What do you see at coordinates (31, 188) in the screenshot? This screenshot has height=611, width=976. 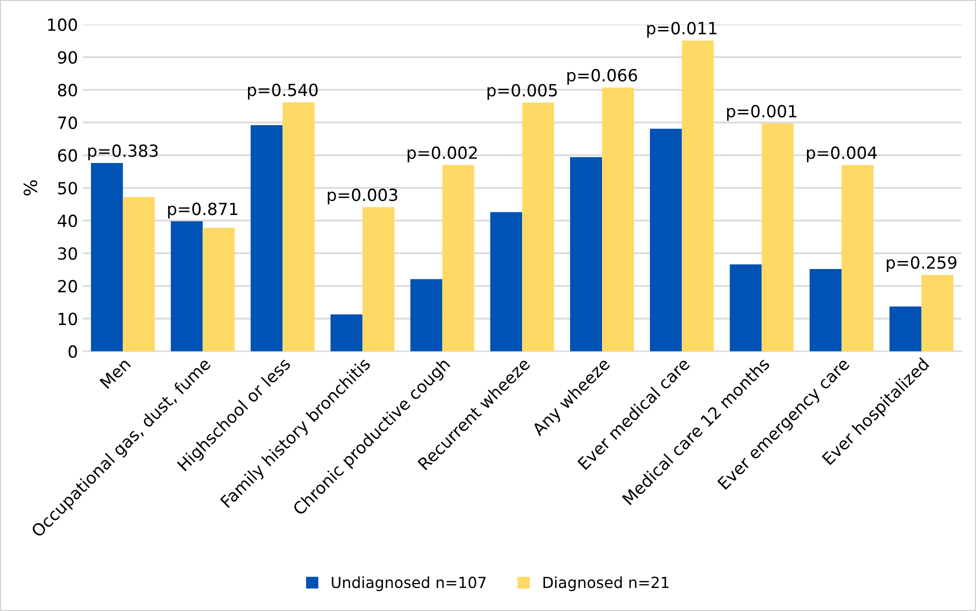 I see `y-axis-title: %` at bounding box center [31, 188].